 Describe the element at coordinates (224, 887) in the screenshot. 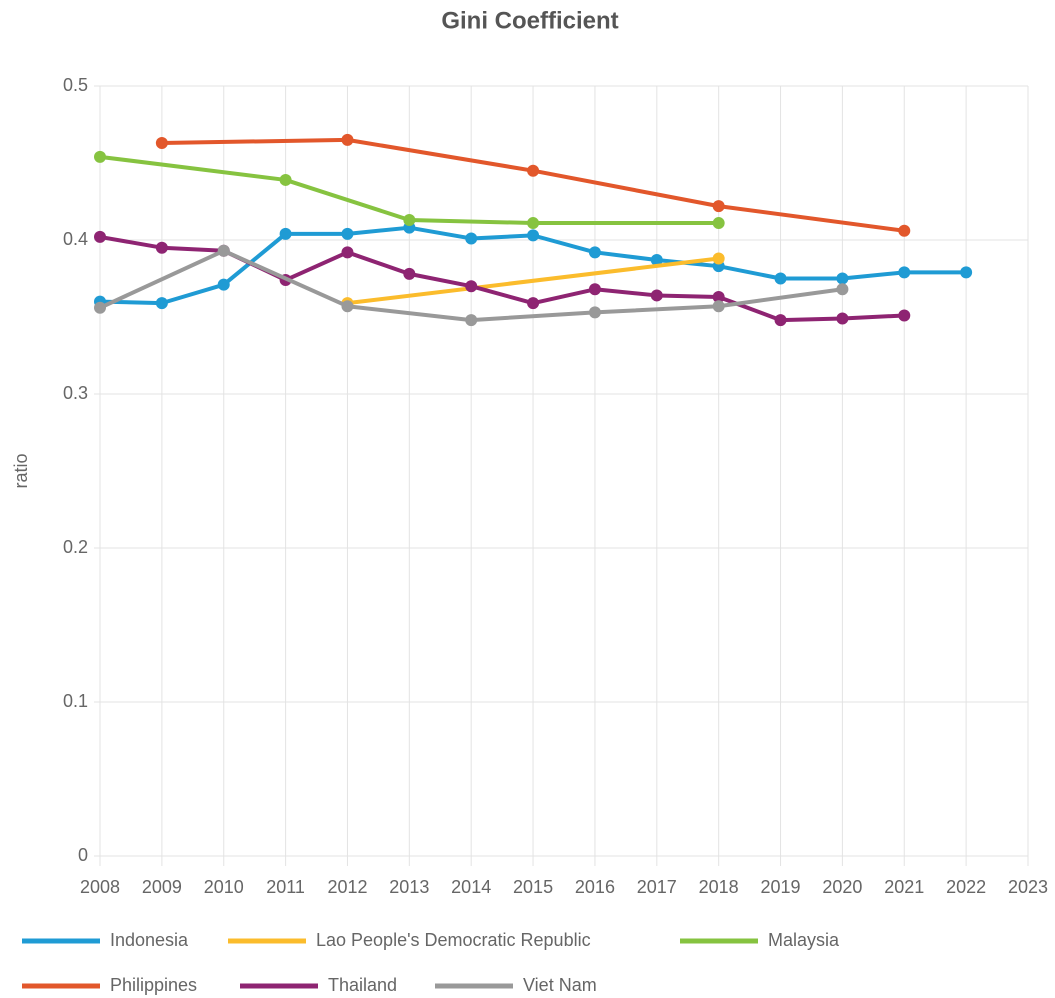

I see `x-tick-label: 2010` at that location.